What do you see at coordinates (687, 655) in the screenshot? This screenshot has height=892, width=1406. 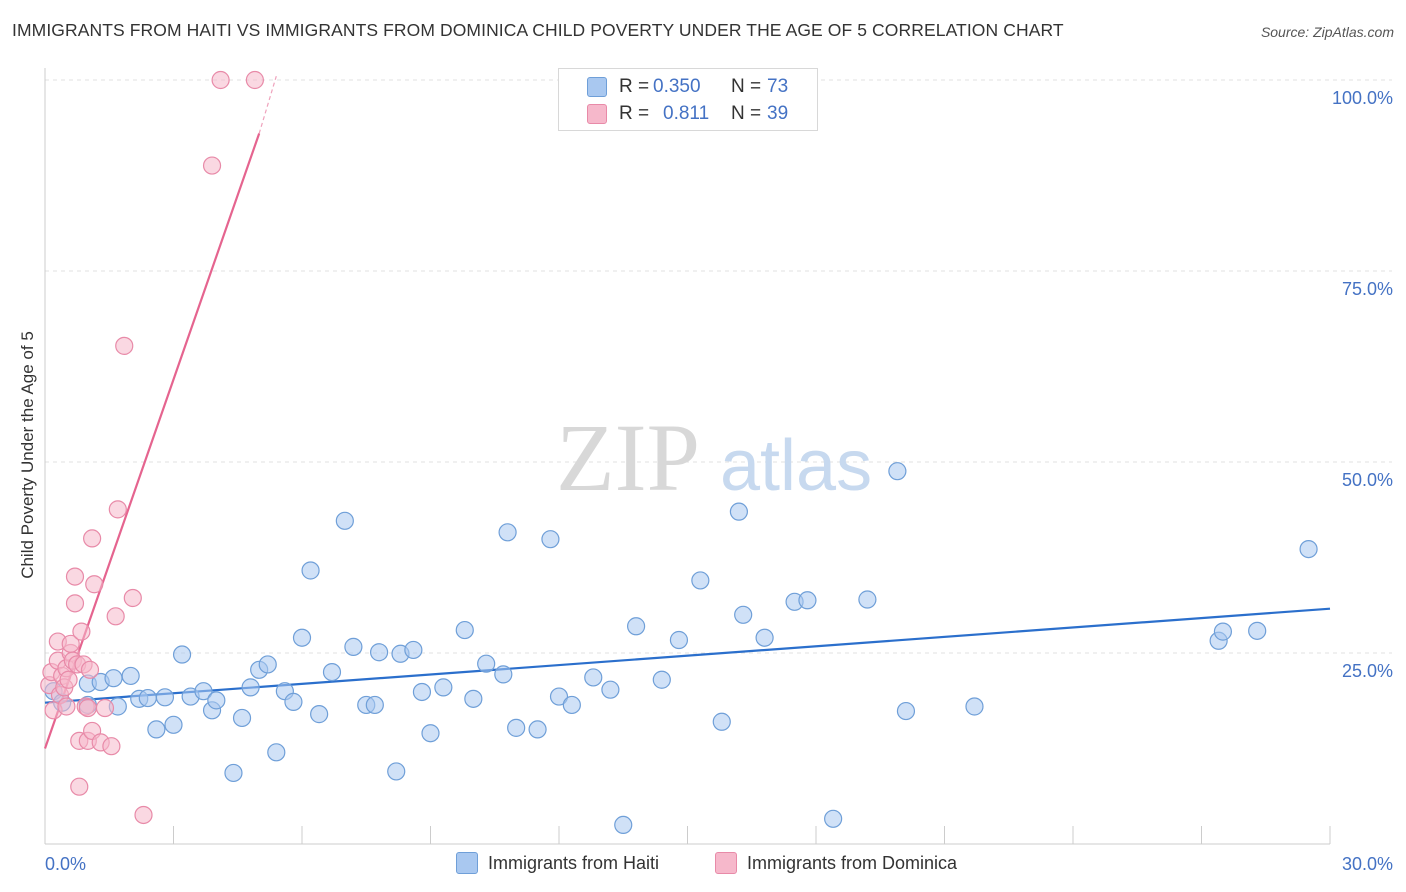 I see `haiti-trend-line` at bounding box center [687, 655].